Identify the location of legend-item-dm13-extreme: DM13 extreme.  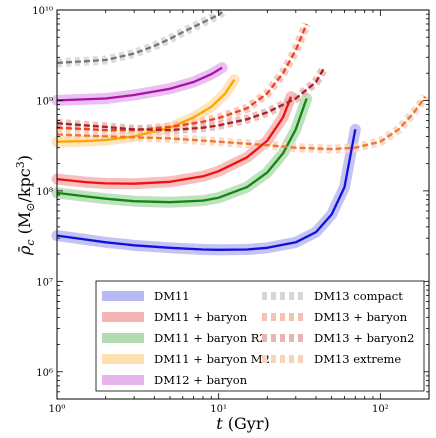
(331, 359).